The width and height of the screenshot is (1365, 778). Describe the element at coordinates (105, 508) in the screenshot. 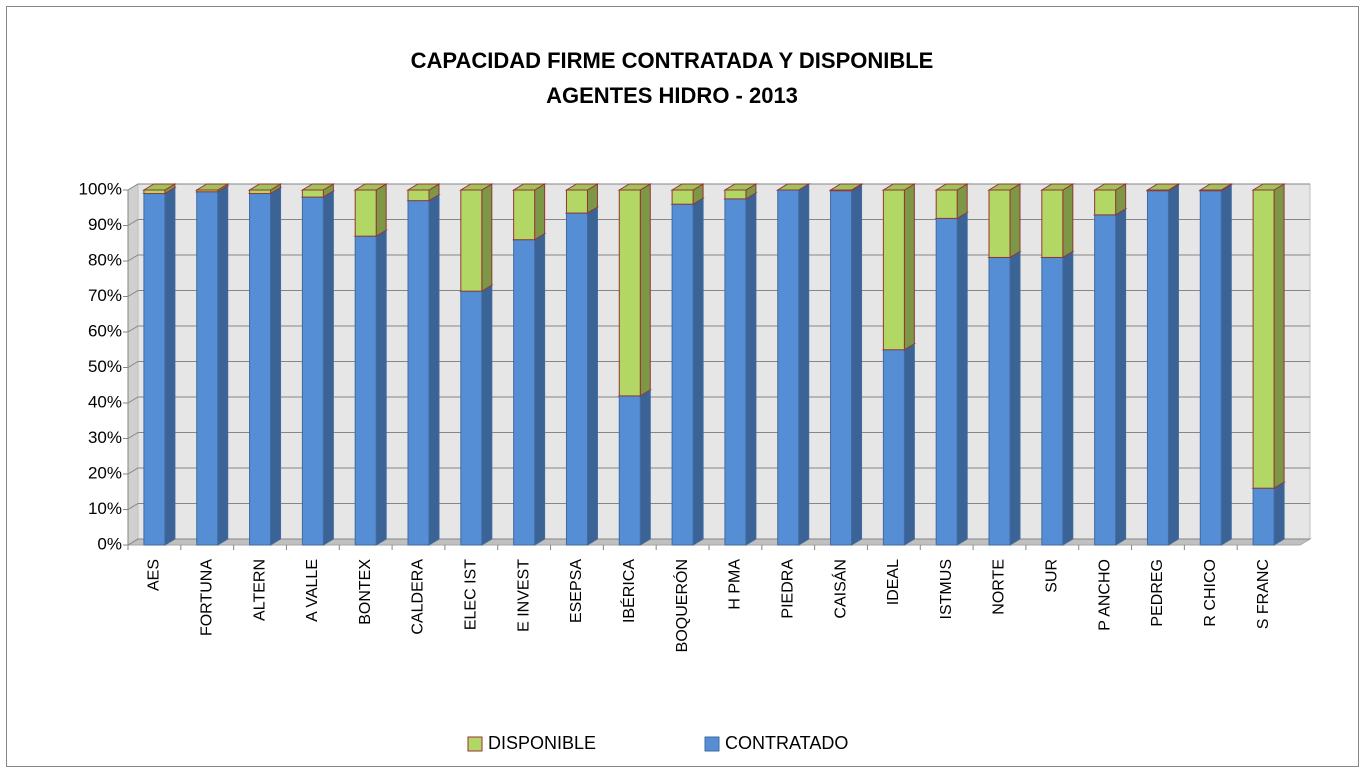

I see `y-tick-label: 10%` at that location.